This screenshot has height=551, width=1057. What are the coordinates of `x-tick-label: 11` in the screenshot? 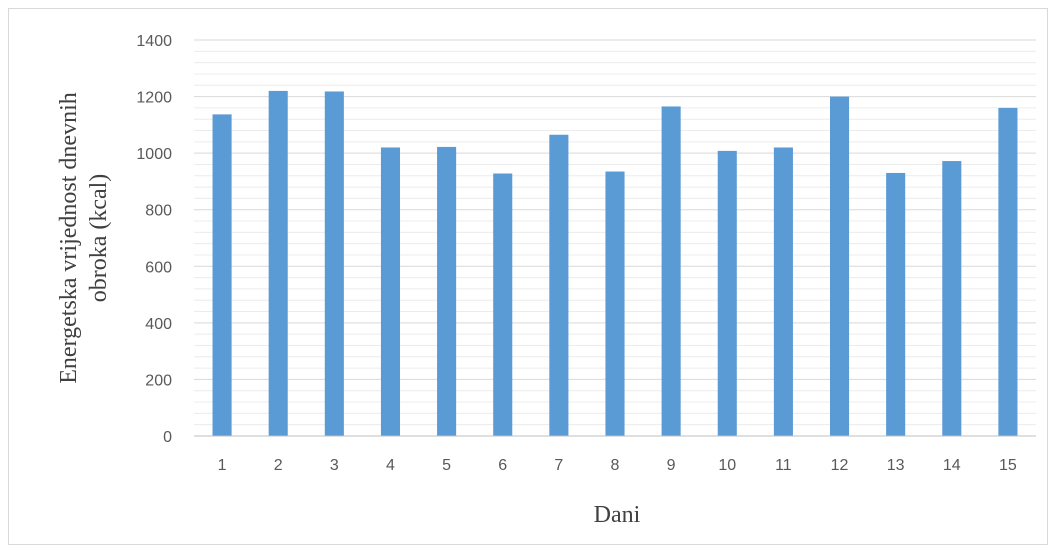 It's located at (783, 465).